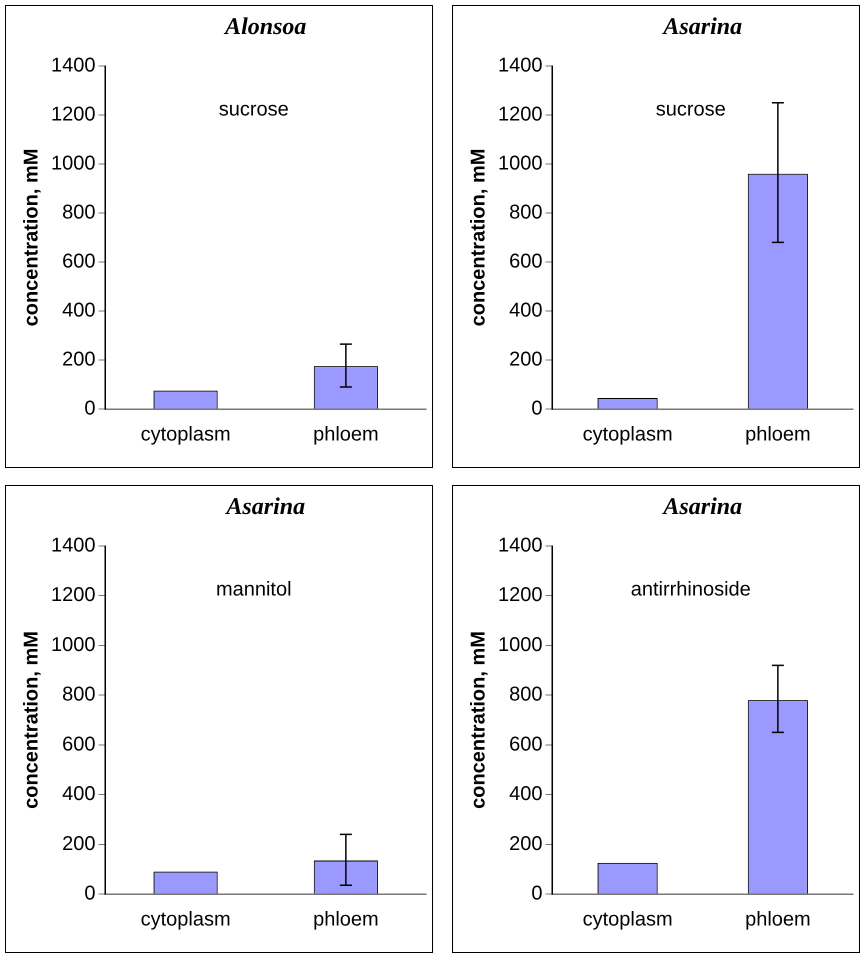  What do you see at coordinates (690, 589) in the screenshot?
I see `annotation: antirrhinoside` at bounding box center [690, 589].